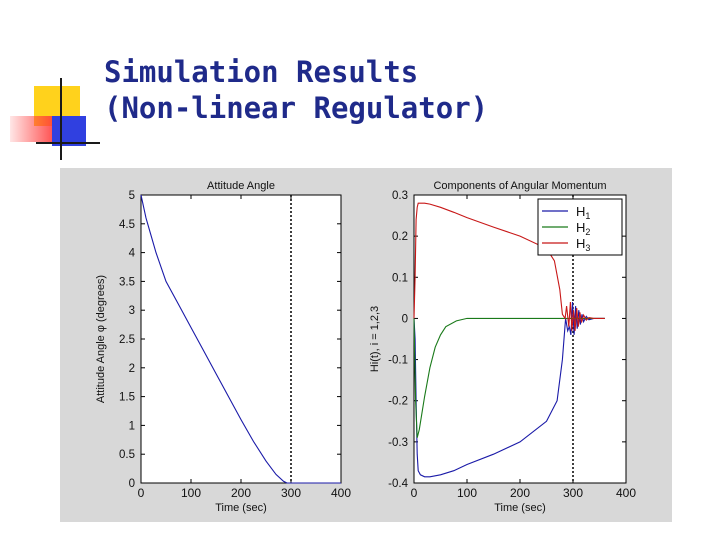 This screenshot has height=540, width=720. Describe the element at coordinates (400, 278) in the screenshot. I see `y-tick-label: 0.1` at that location.